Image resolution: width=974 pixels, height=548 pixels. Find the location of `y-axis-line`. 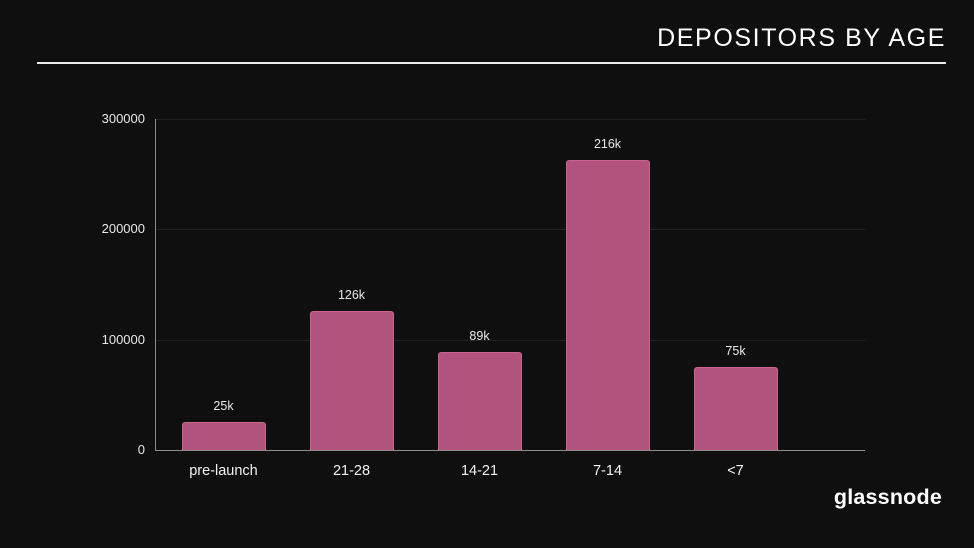

y-axis-line is located at coordinates (155, 284).